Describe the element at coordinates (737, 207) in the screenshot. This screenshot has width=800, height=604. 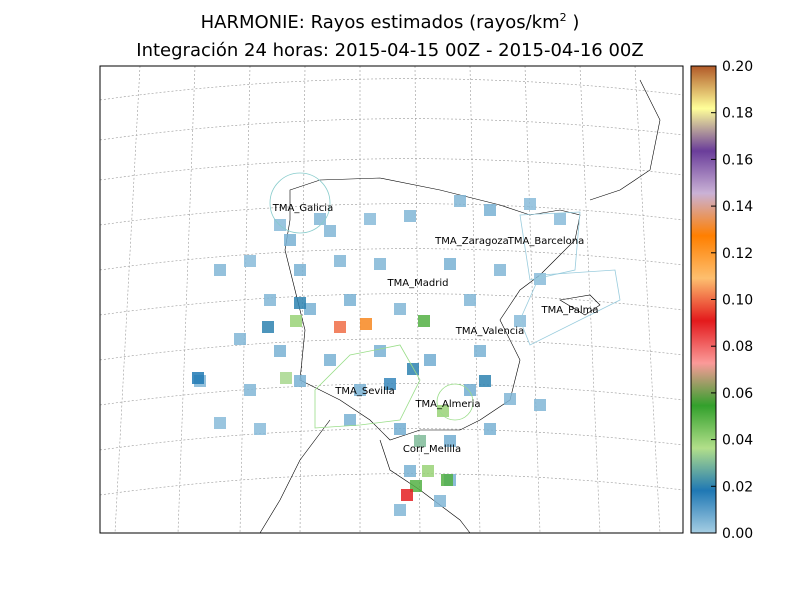
I see `colorbar-tick-label: 0.14` at that location.